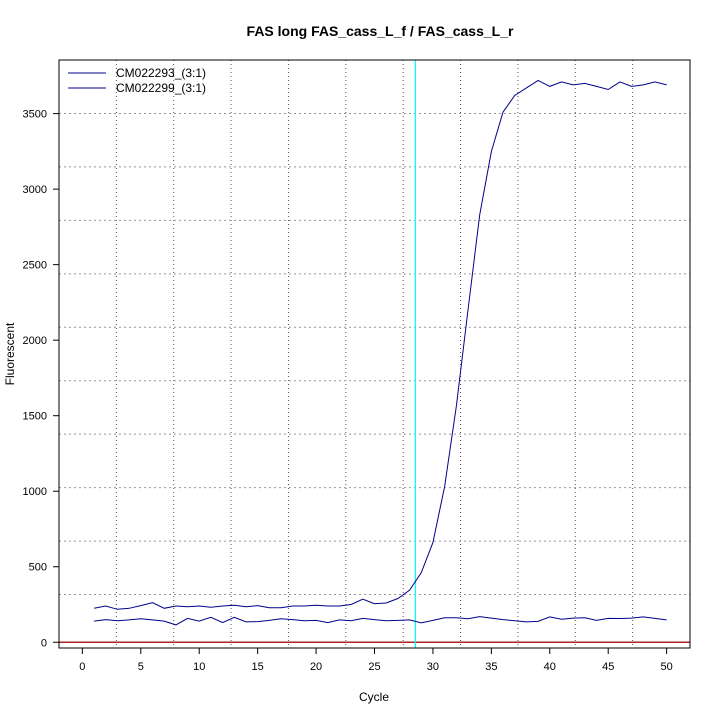  Describe the element at coordinates (35, 492) in the screenshot. I see `y-tick-label: 1000` at that location.